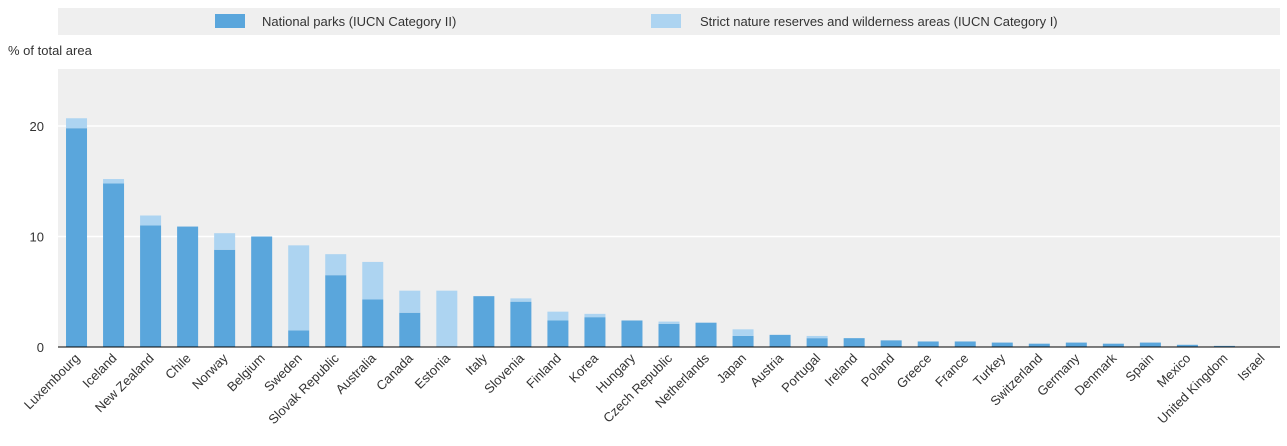  Describe the element at coordinates (40, 347) in the screenshot. I see `y-tick-label: 0` at that location.